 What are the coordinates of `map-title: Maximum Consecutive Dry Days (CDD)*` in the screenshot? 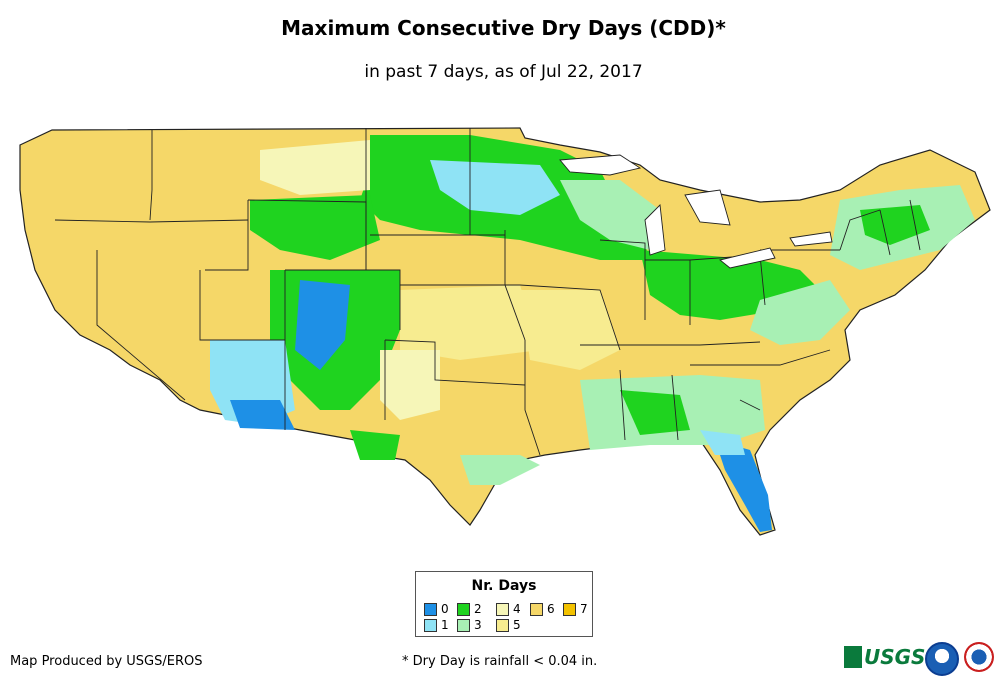 It's located at (503, 28).